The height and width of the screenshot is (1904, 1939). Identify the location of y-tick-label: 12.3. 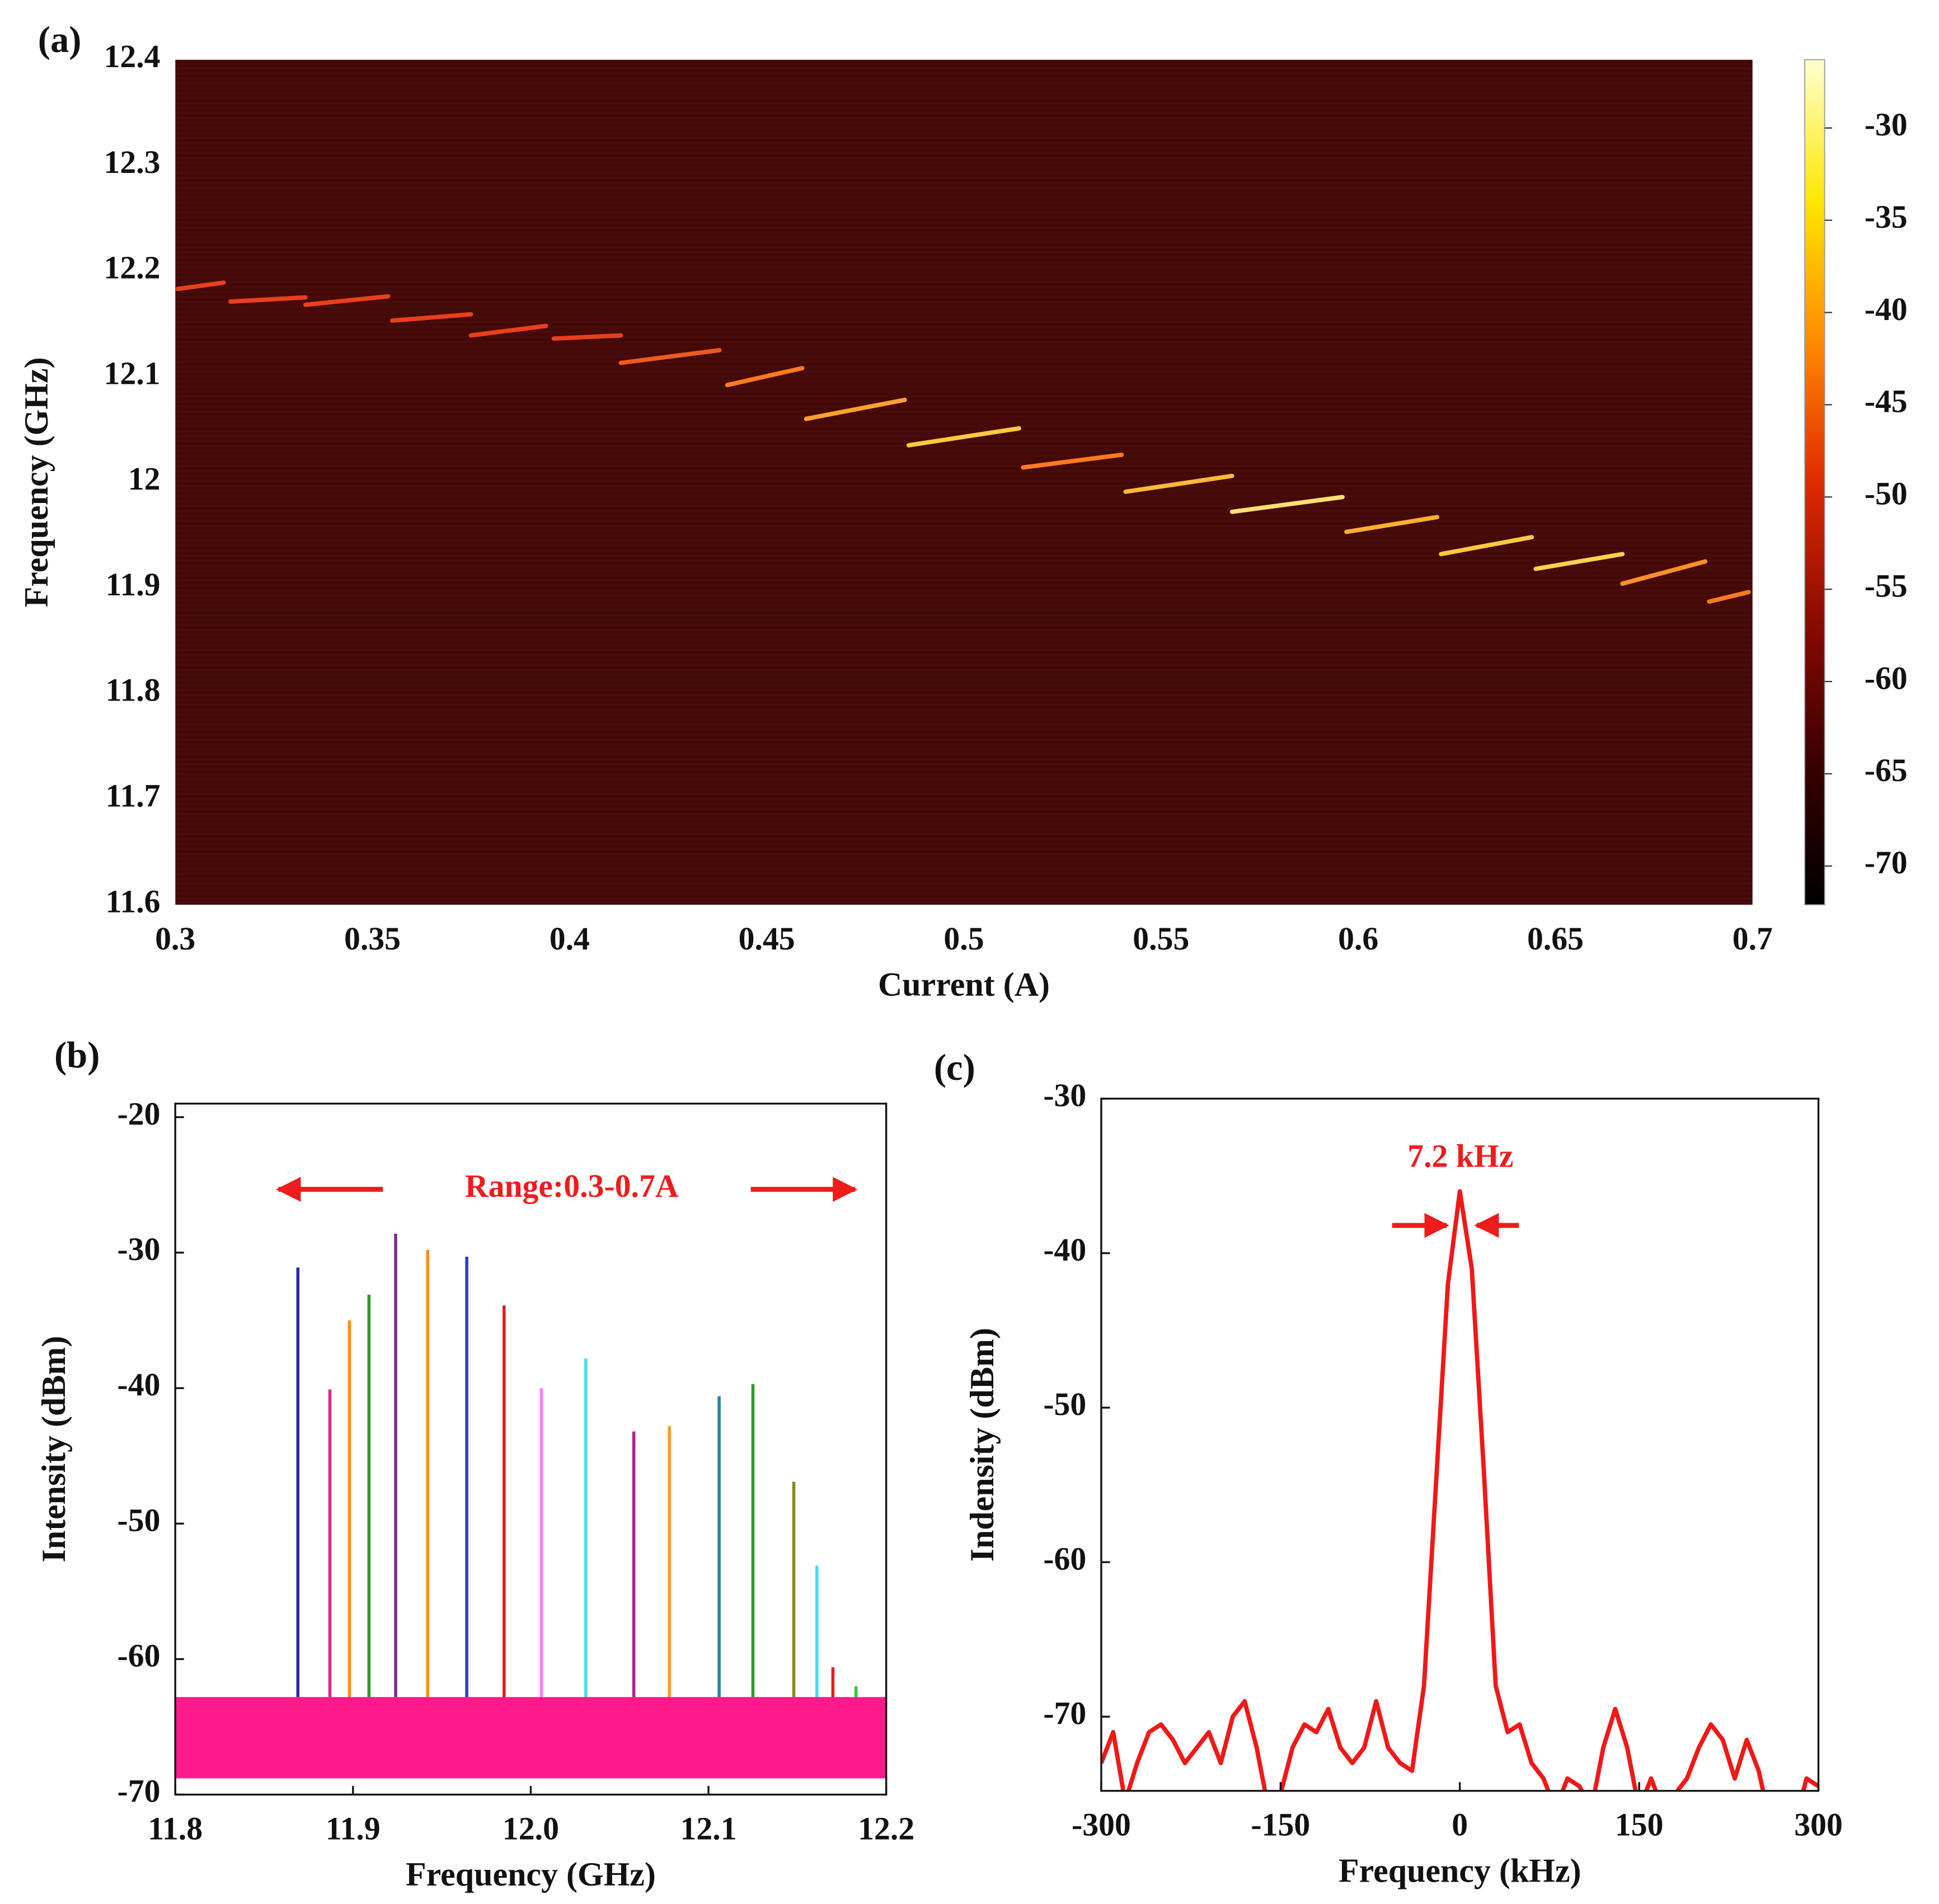
(132, 162).